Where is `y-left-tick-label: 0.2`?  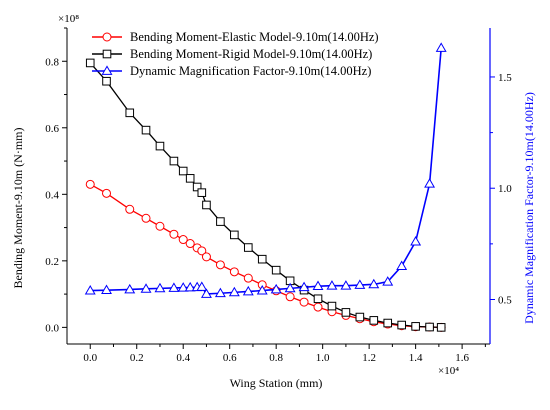 y-left-tick-label: 0.2 is located at coordinates (52, 262).